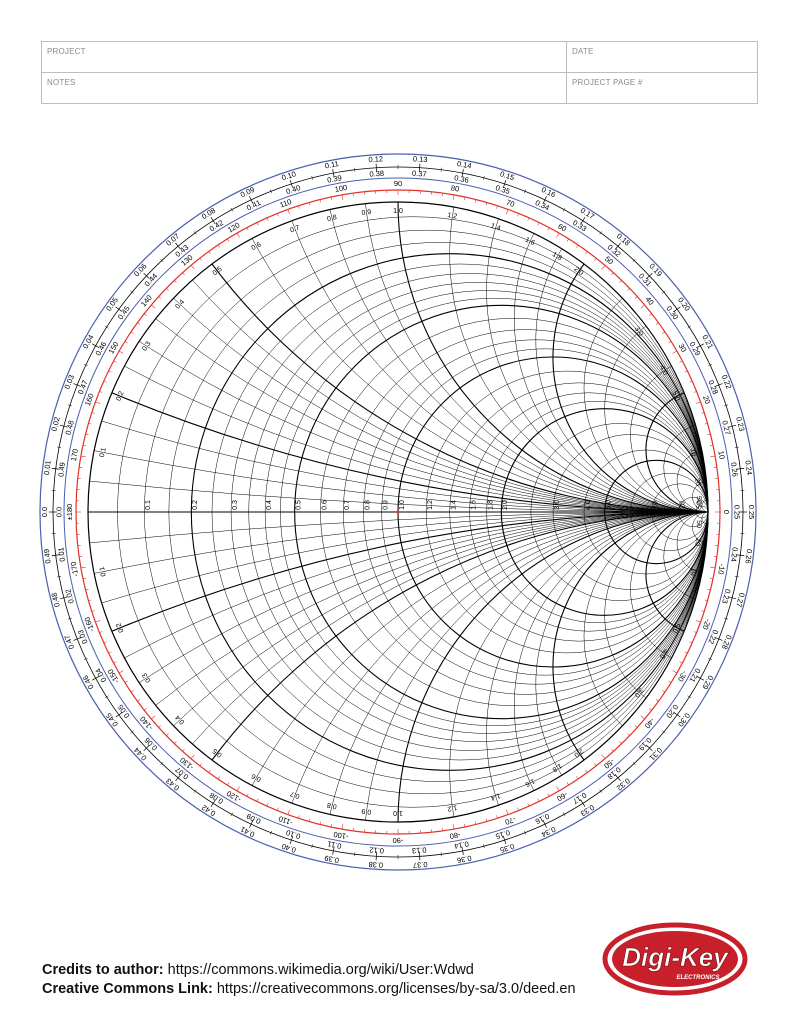  I want to click on svg-text: Digi-Key, so click(675, 957).